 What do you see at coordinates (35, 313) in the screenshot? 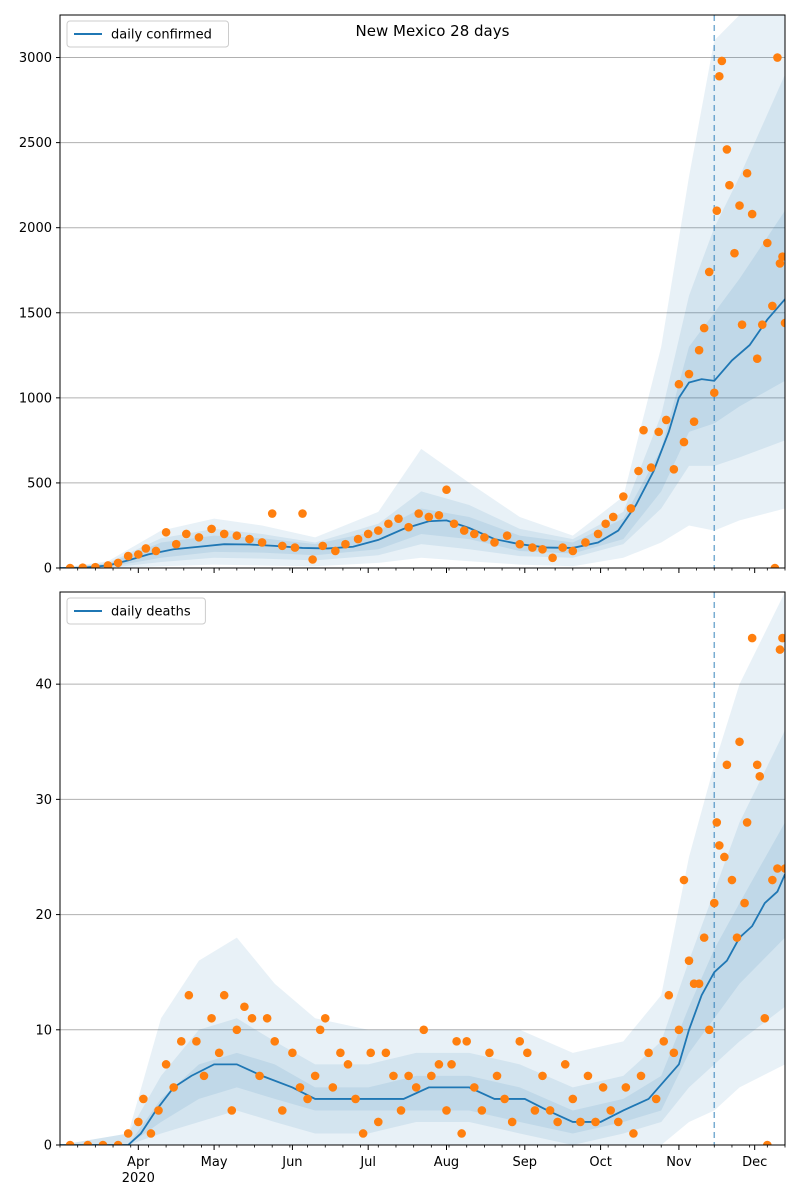
I see `y-tick-label: 1500` at bounding box center [35, 313].